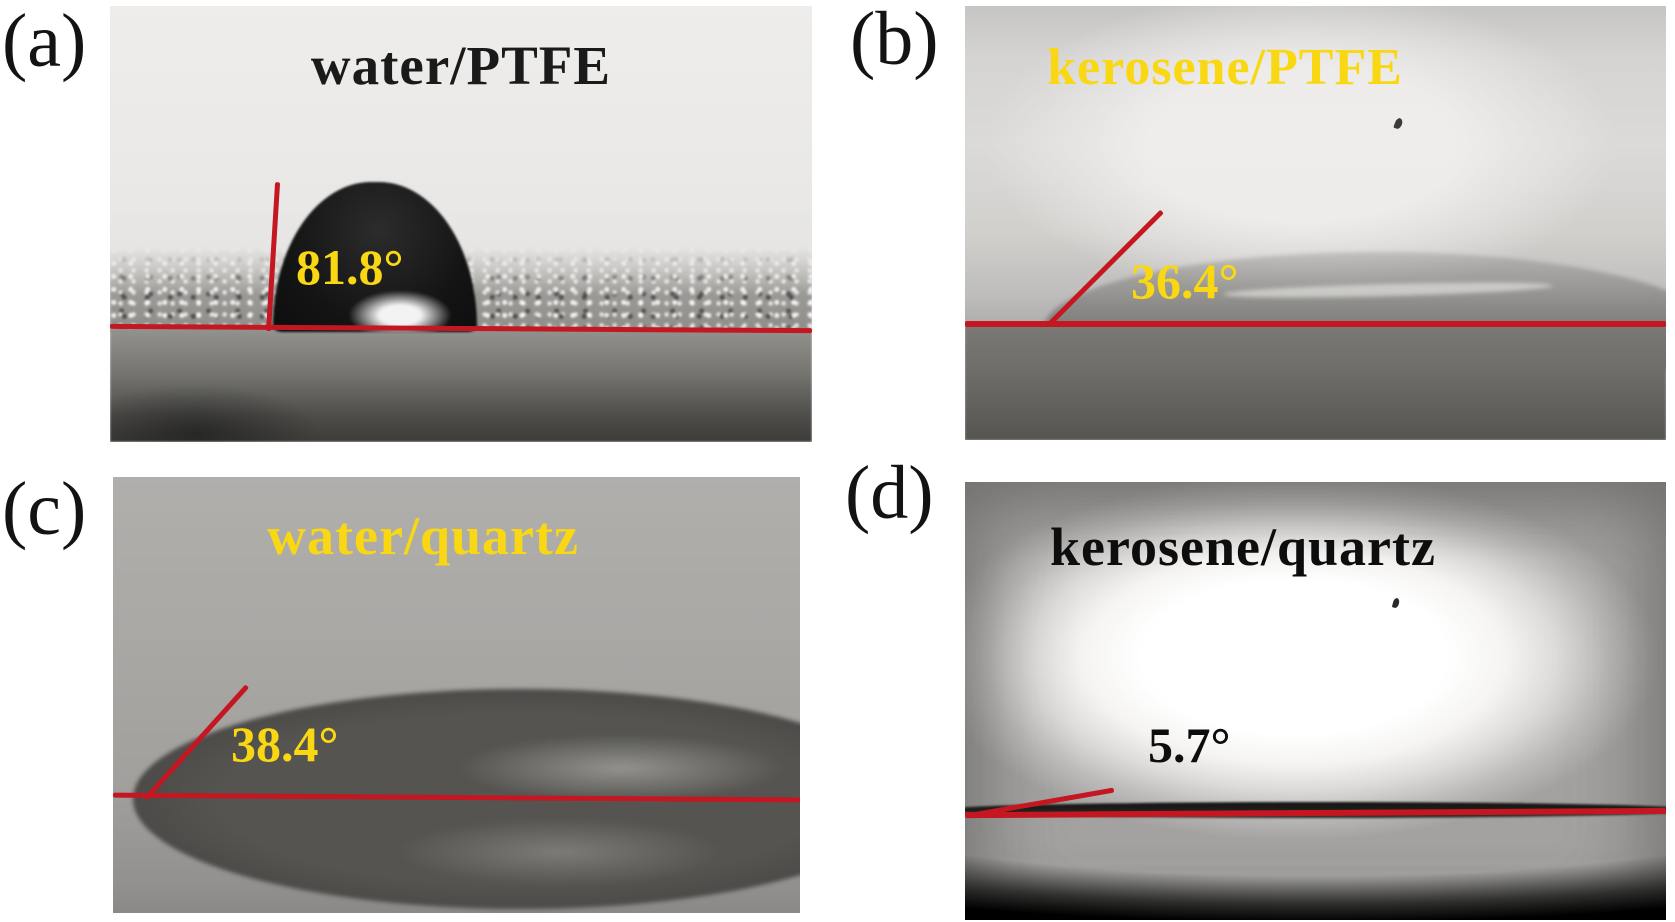  I want to click on panel-c-label: (c), so click(44, 509).